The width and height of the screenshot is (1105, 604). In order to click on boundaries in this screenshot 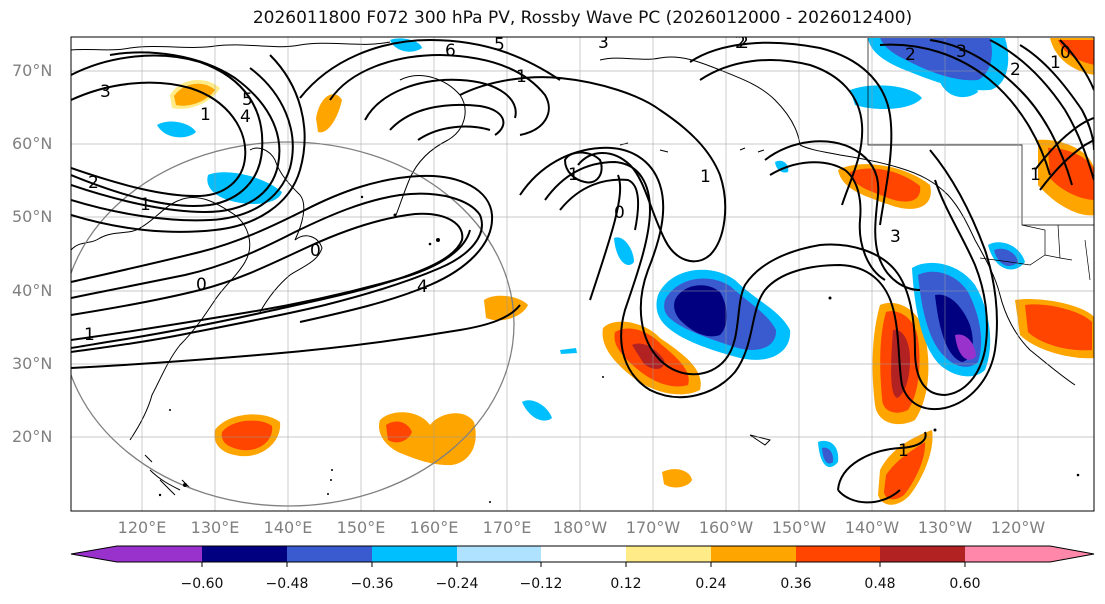, I will do `click(980, 159)`.